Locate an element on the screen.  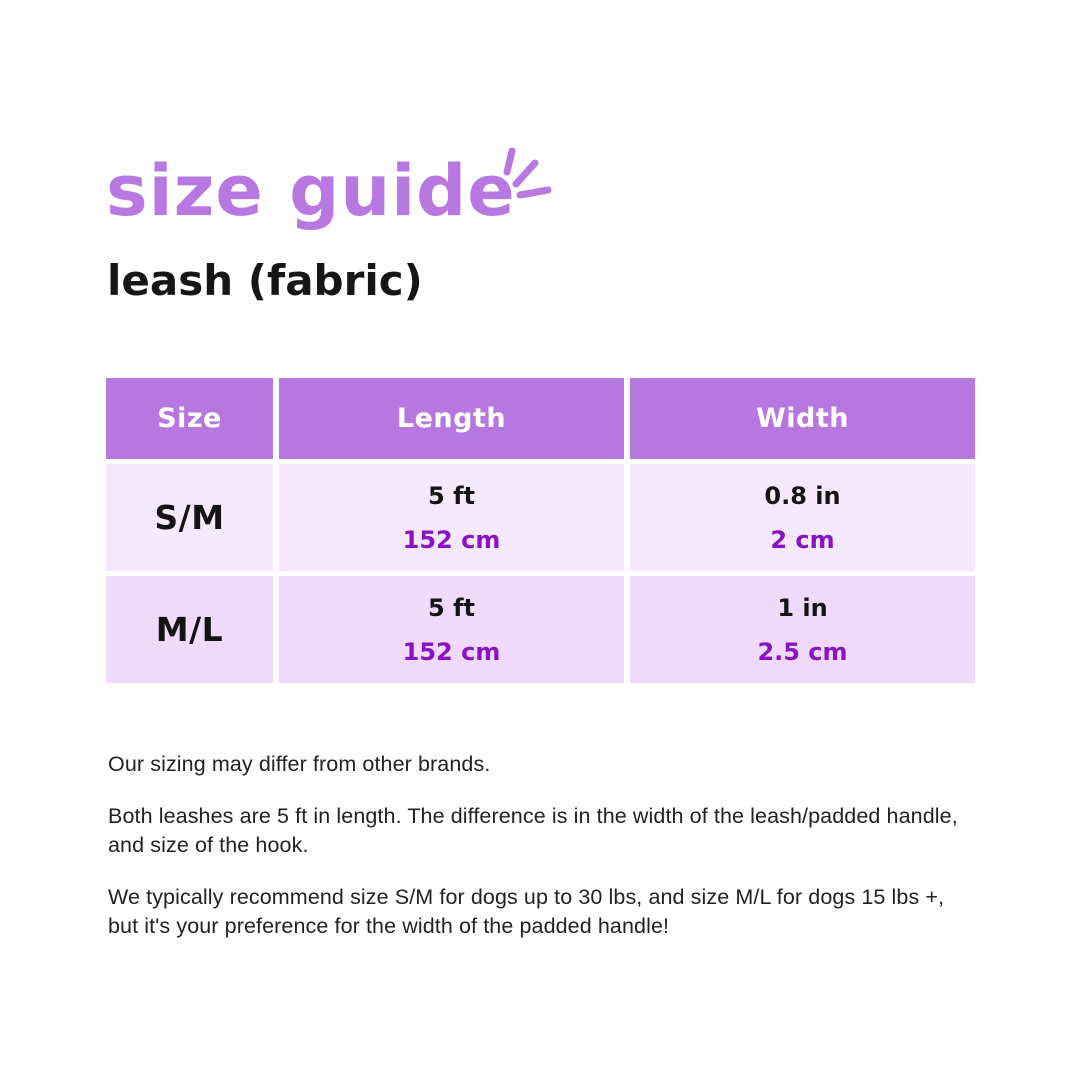
page-title: size guide is located at coordinates (311, 191).